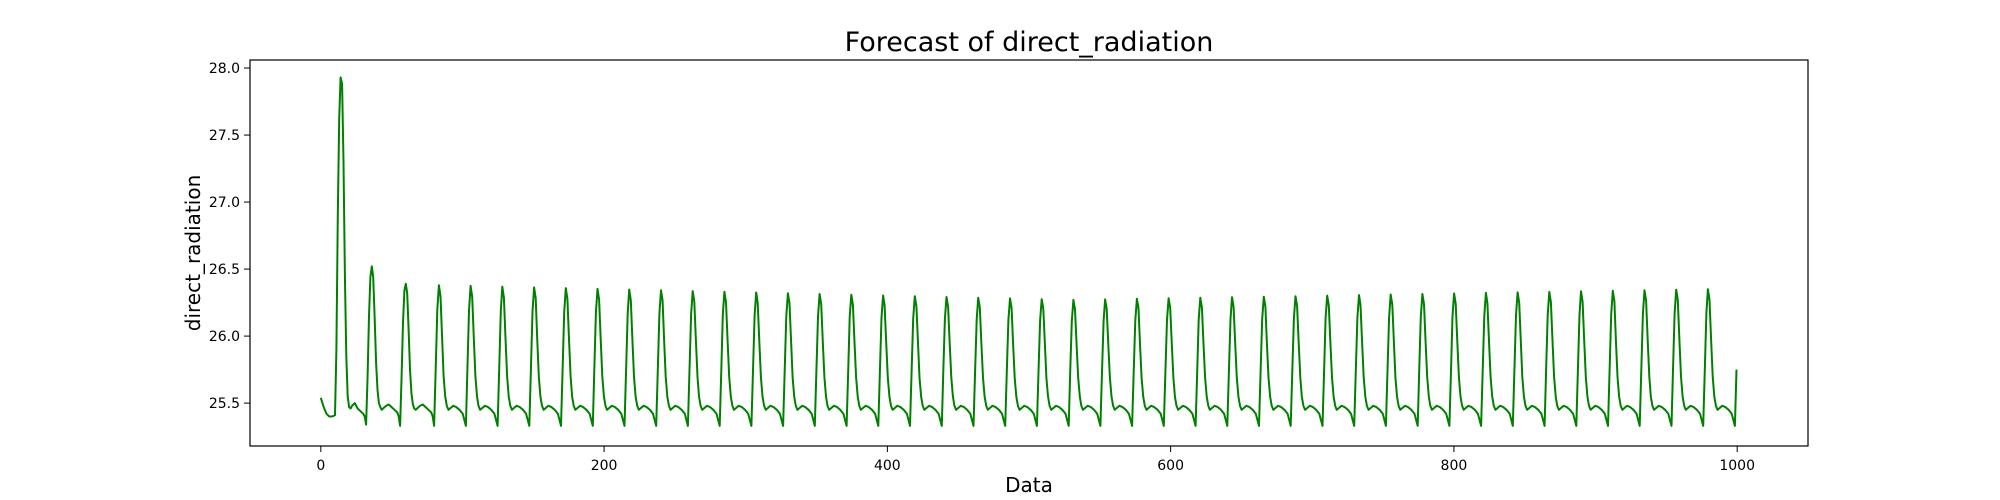 The image size is (2000, 500). What do you see at coordinates (1170, 466) in the screenshot?
I see `x-tick-label: 600` at bounding box center [1170, 466].